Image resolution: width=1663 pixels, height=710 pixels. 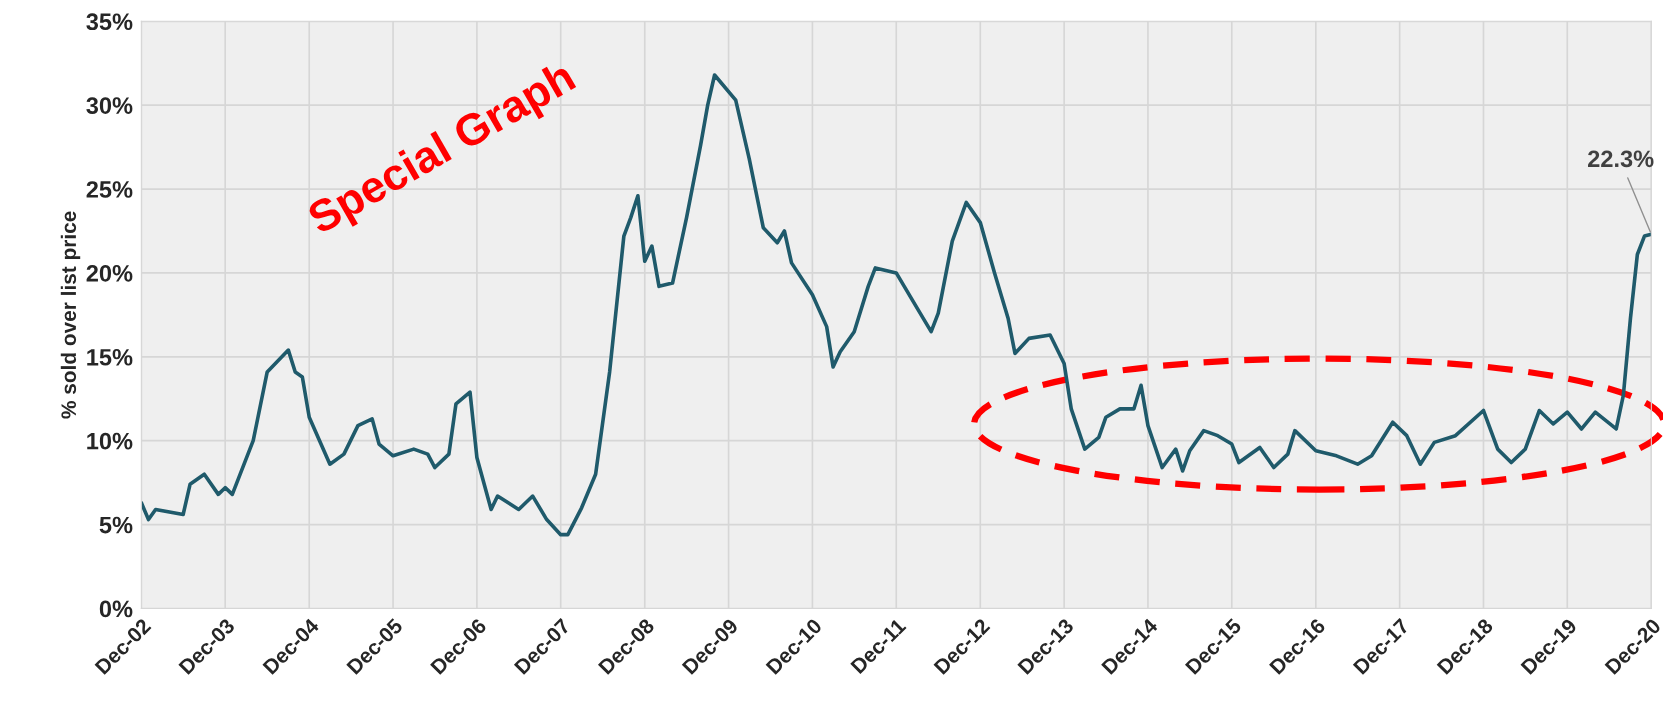 I want to click on annotation: 22.3%, so click(x=1621, y=159).